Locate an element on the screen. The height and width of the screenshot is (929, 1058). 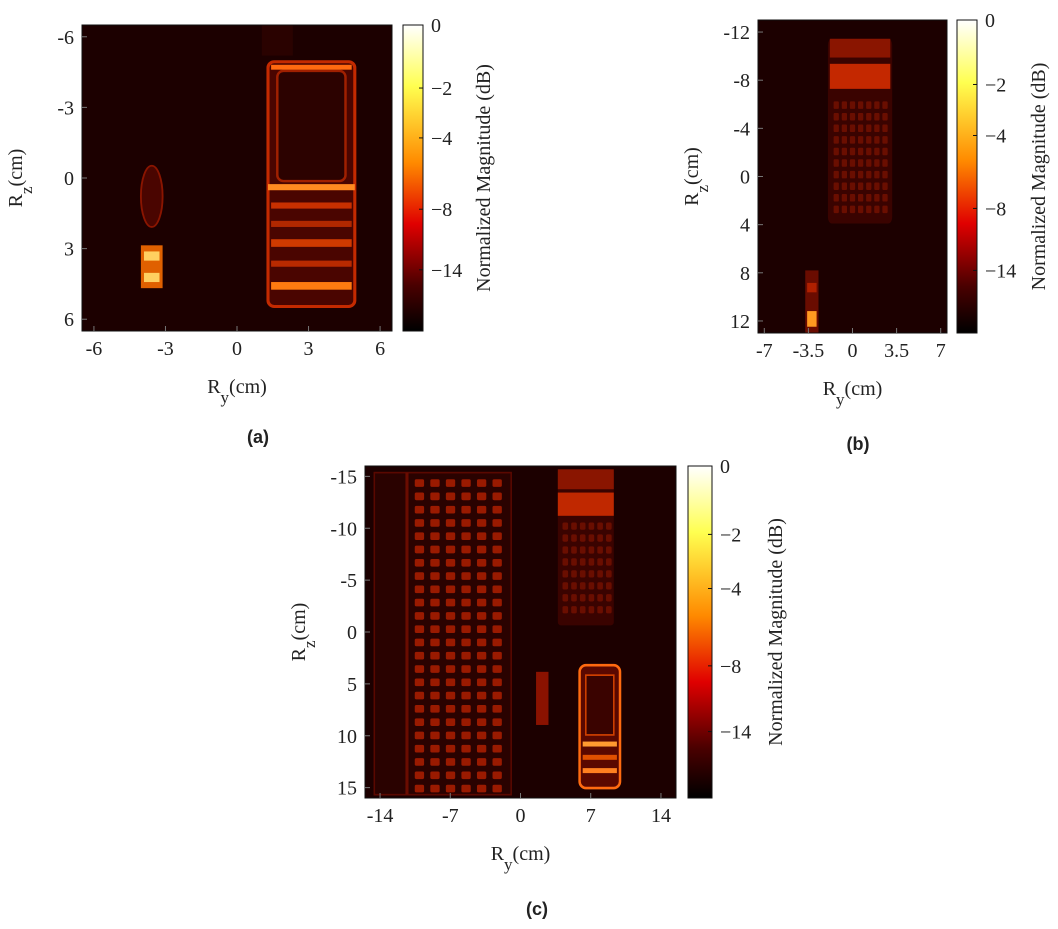
colorbar-label: Normalized Magnitude (dB) is located at coordinates (484, 178).